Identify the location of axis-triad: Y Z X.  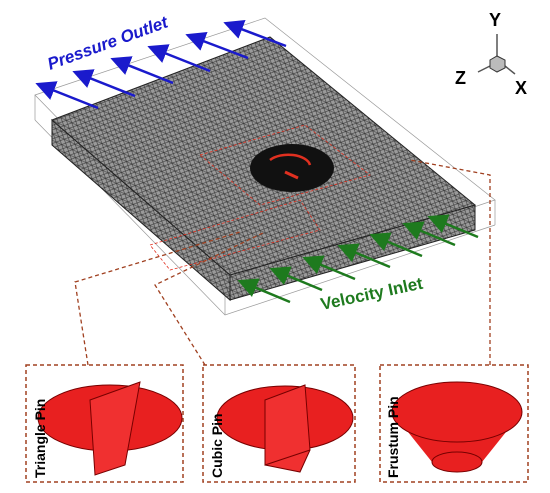
(491, 54).